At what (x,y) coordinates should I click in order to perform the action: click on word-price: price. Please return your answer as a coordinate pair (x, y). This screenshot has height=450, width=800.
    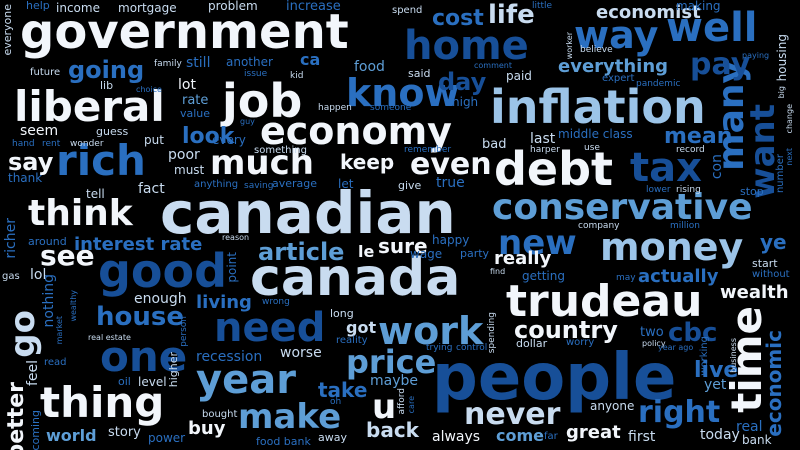
    Looking at the image, I should click on (391, 362).